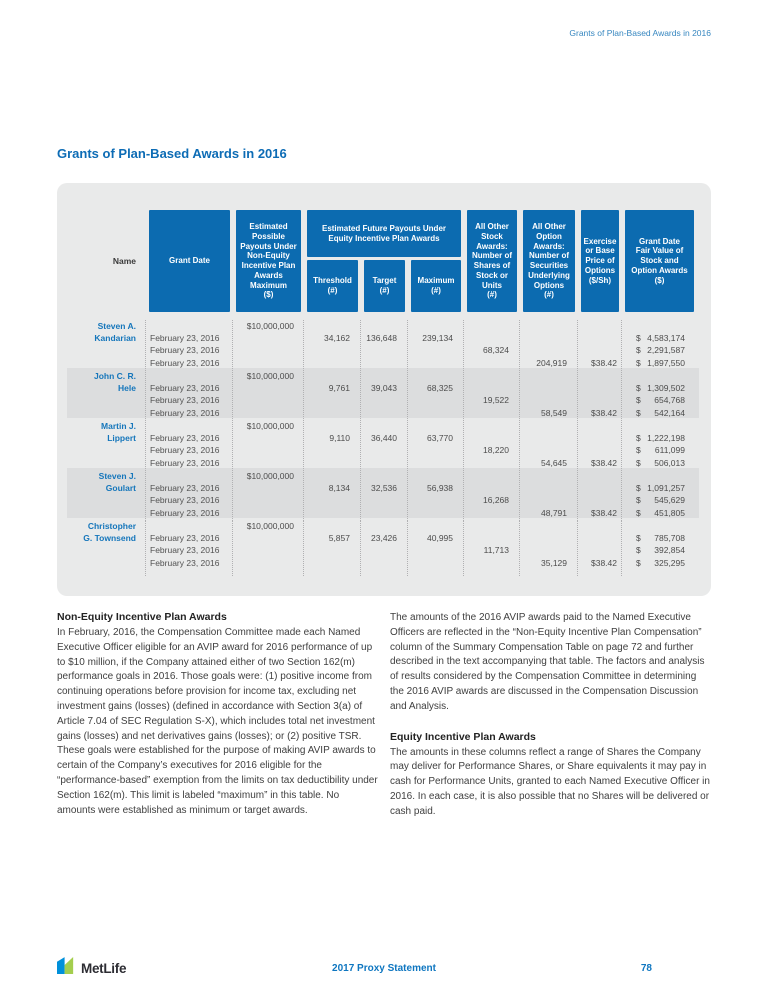 The height and width of the screenshot is (1004, 768). I want to click on cell-fair-values: $4,583,174 $2,291,587 $1,897,550, so click(657, 344).